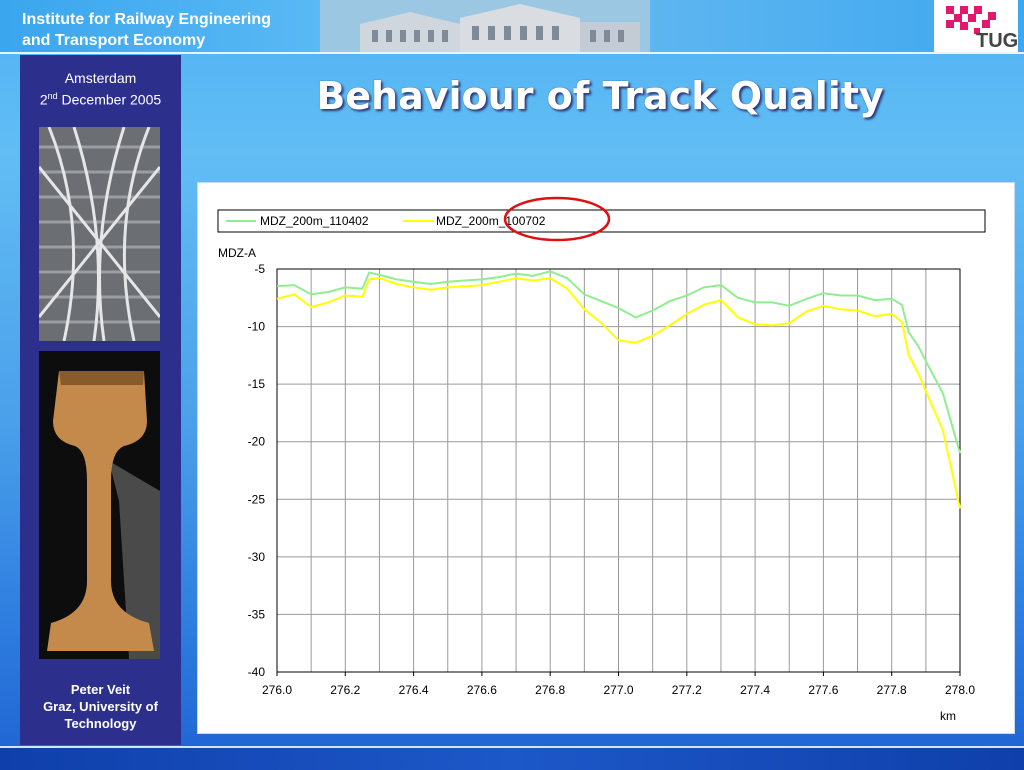 The height and width of the screenshot is (770, 1024). Describe the element at coordinates (997, 41) in the screenshot. I see `tug-logo-text: TUG` at that location.